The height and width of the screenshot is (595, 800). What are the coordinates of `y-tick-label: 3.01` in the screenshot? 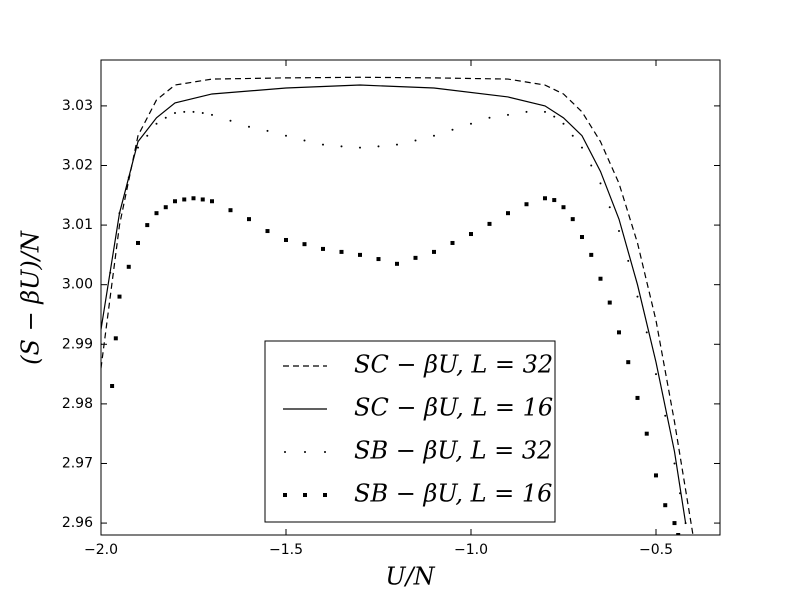 It's located at (77, 225).